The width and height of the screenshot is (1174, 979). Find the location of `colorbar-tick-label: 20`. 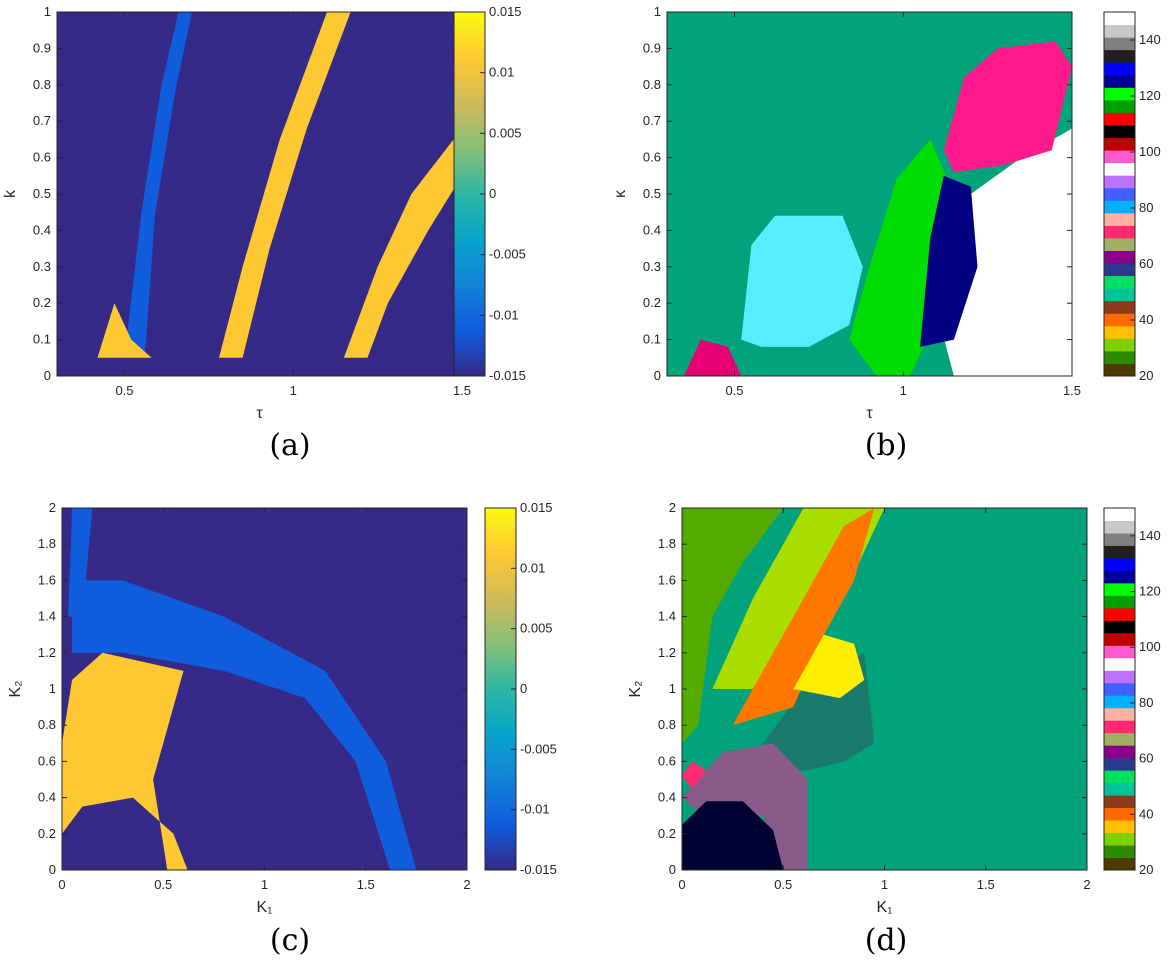

colorbar-tick-label: 20 is located at coordinates (1146, 869).